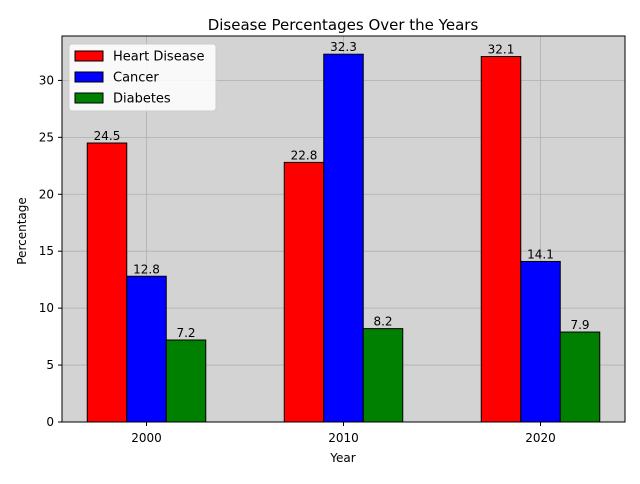 This screenshot has height=484, width=640. What do you see at coordinates (540, 438) in the screenshot?
I see `x-tick-label: 2020` at bounding box center [540, 438].